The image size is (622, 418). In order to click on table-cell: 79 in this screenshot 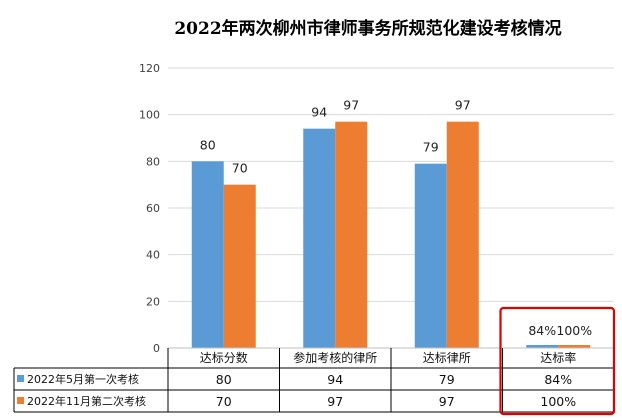, I will do `click(447, 379)`.